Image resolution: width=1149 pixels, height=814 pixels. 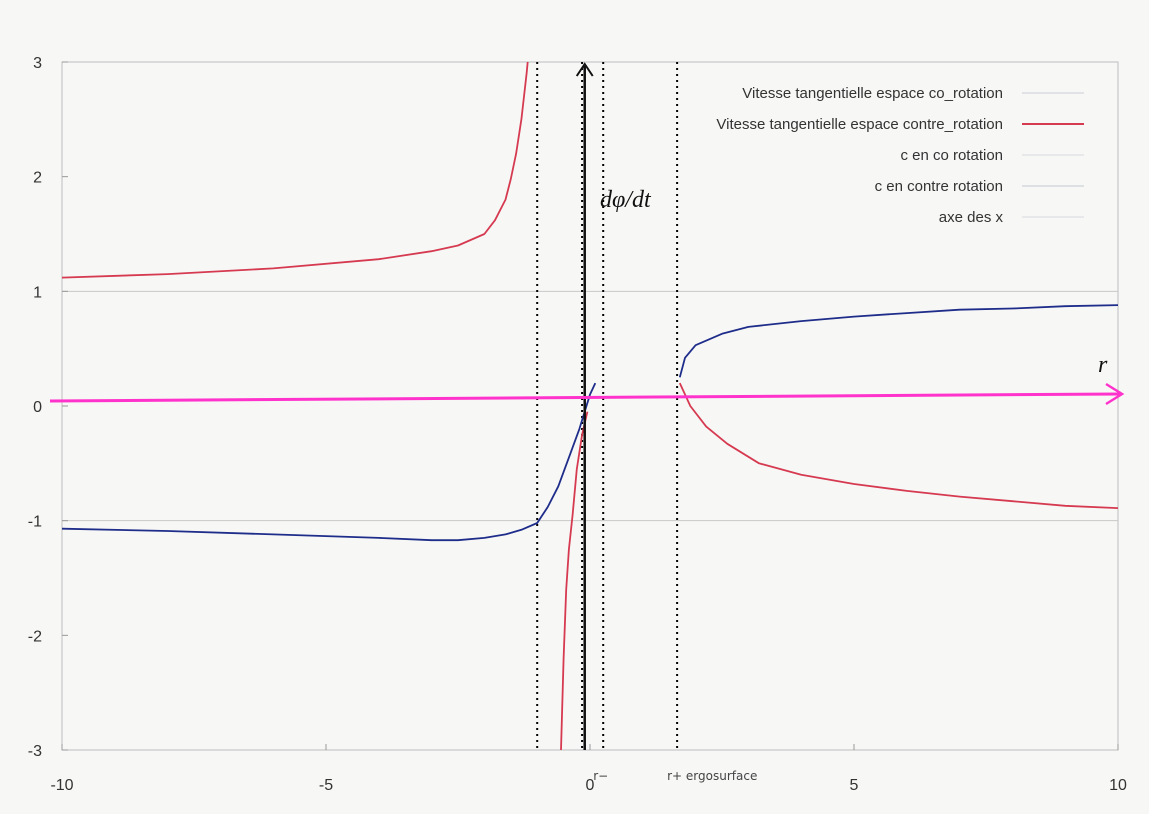 I want to click on x-tick-label-0: -10, so click(x=61, y=785).